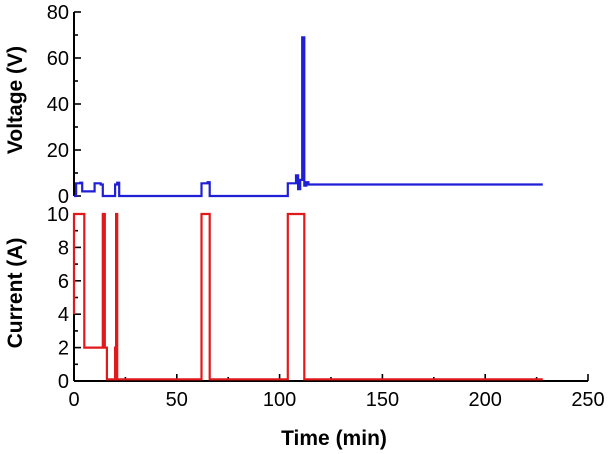 The image size is (611, 454). What do you see at coordinates (58, 151) in the screenshot?
I see `voltage-y-tick-label: 20` at bounding box center [58, 151].